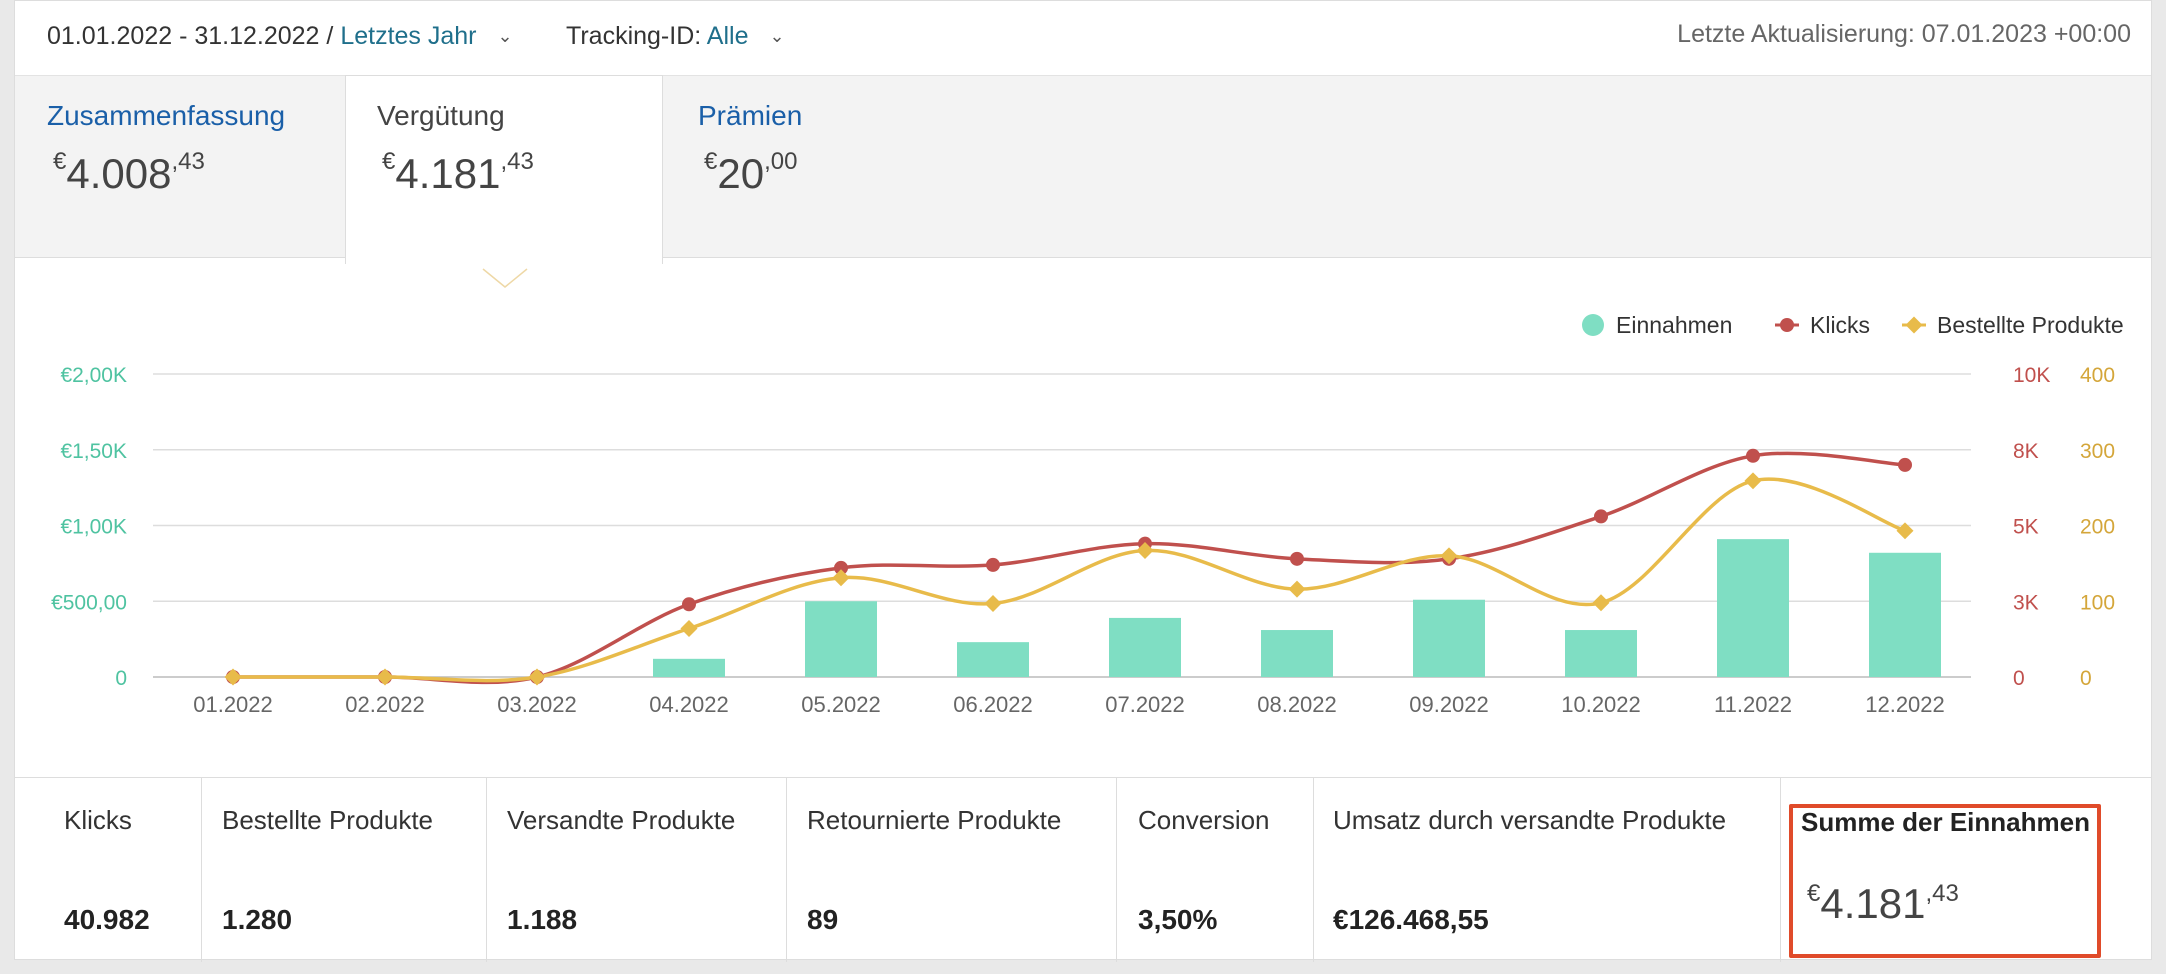 This screenshot has width=2166, height=974. What do you see at coordinates (408, 36) in the screenshot?
I see `period-link: Letztes Jahr` at bounding box center [408, 36].